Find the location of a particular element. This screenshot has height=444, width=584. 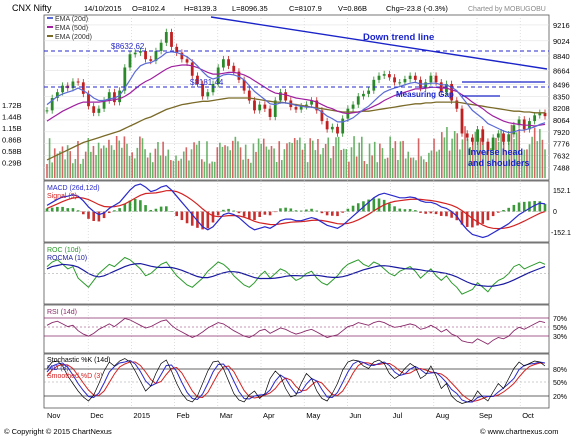

inverse-hs-label-1: Inverse head is located at coordinates (495, 152).